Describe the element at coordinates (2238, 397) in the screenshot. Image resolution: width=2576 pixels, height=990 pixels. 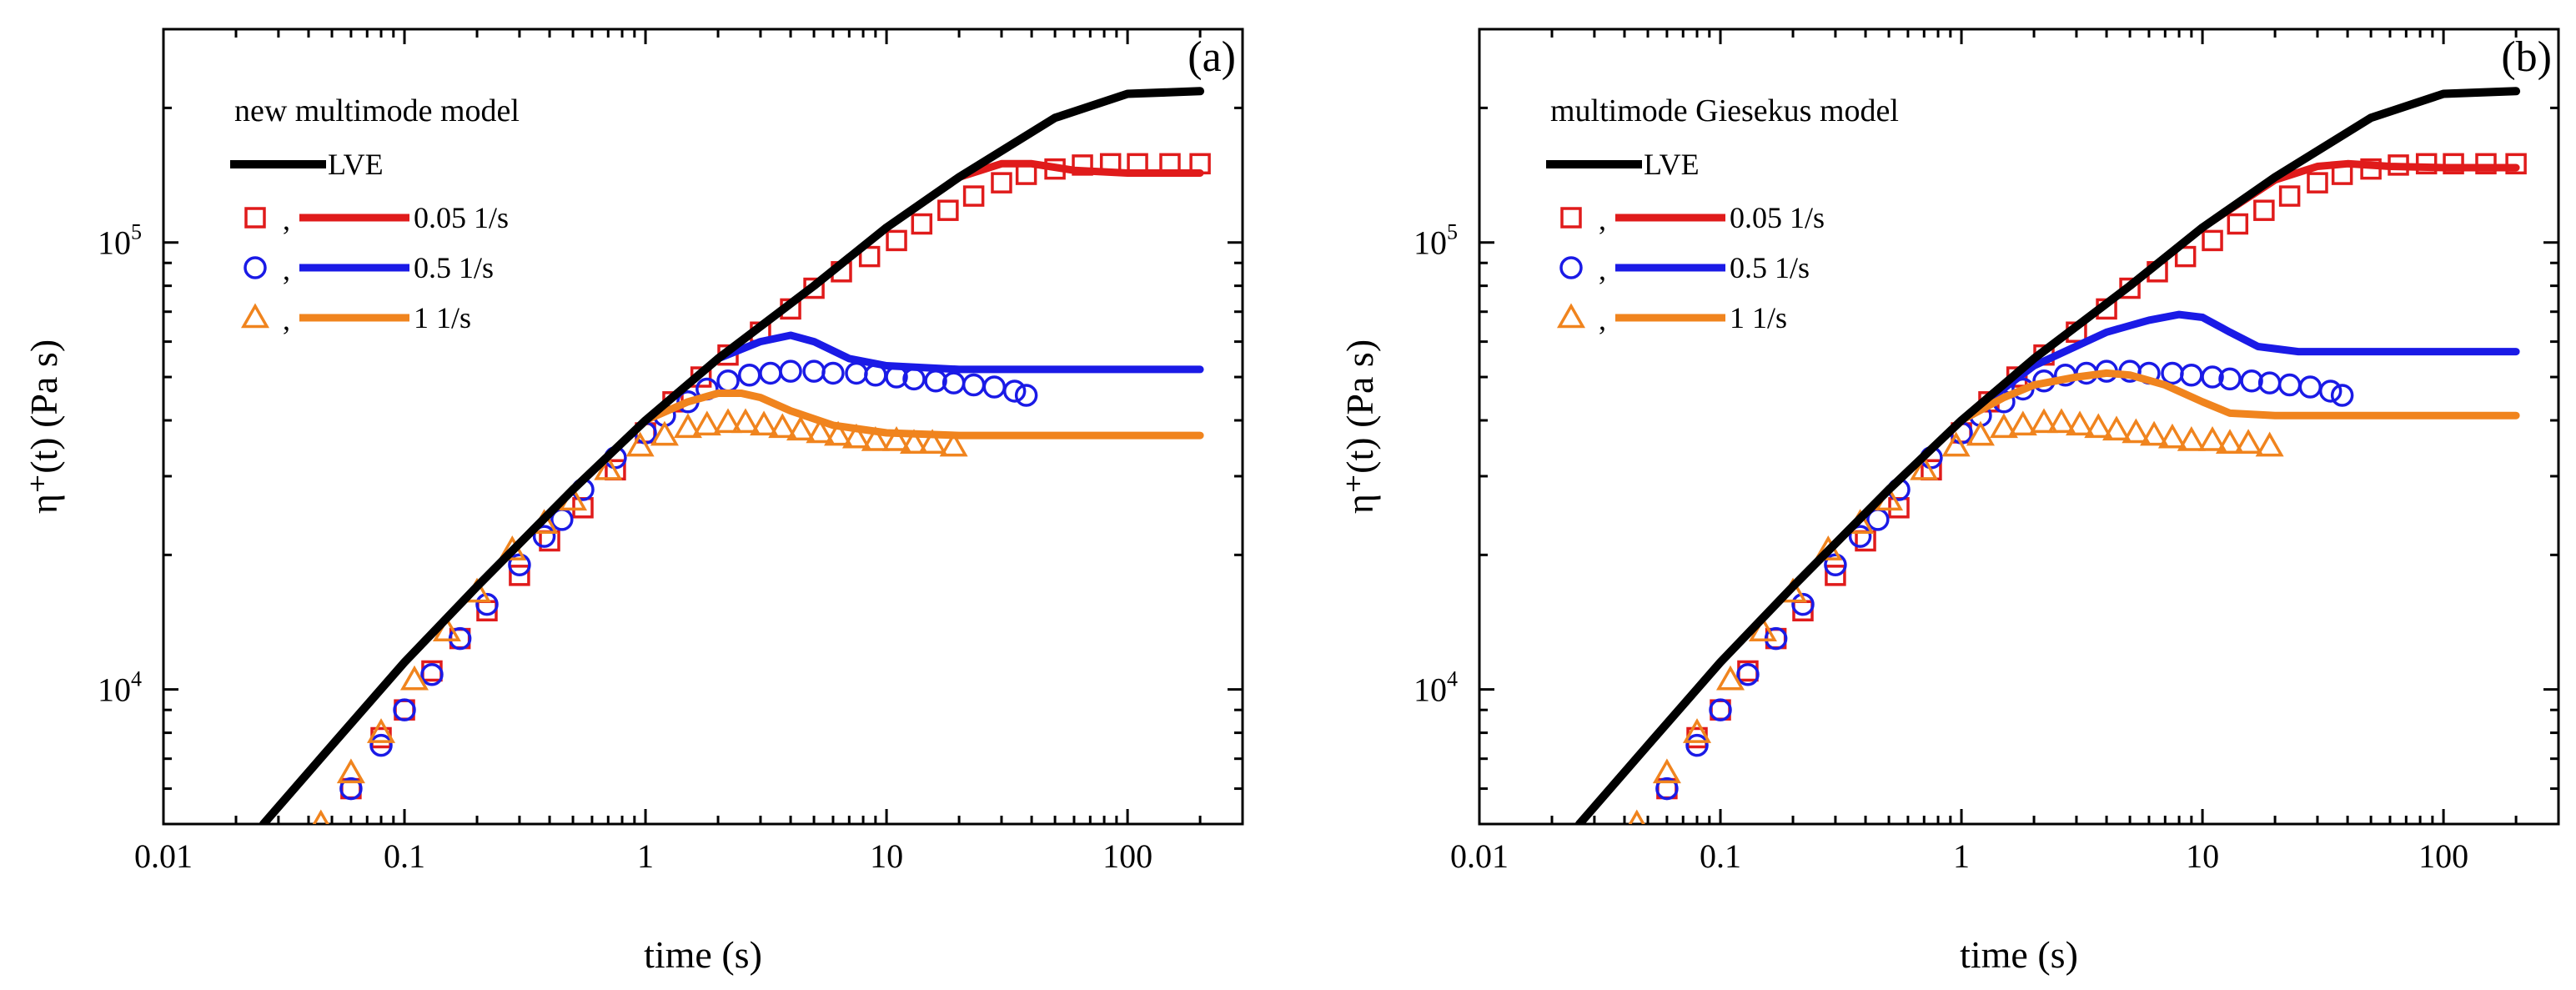
I see `series-2-model-line` at that location.